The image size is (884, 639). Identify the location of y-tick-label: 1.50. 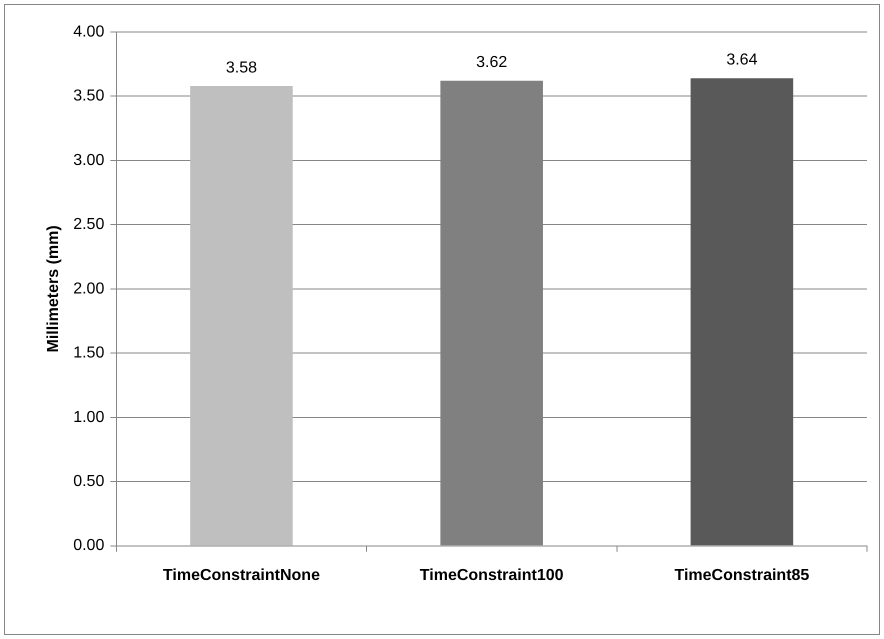
(88, 353).